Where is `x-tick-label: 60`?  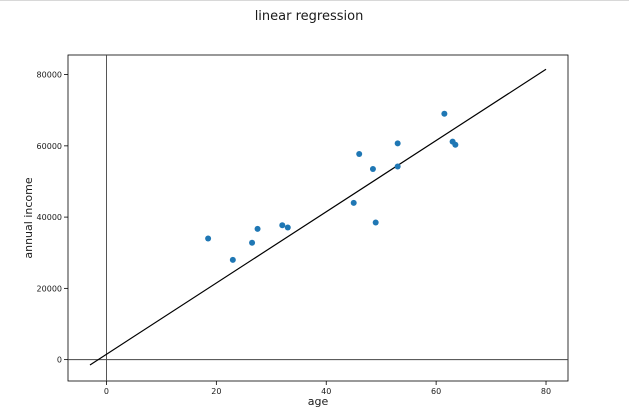
x-tick-label: 60 is located at coordinates (436, 391).